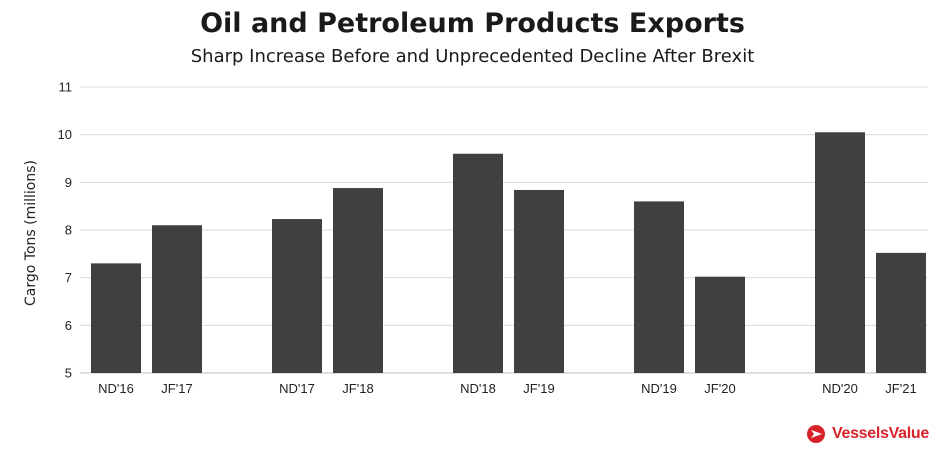 The height and width of the screenshot is (451, 945). Describe the element at coordinates (68, 373) in the screenshot. I see `y-tick-label: 5` at that location.